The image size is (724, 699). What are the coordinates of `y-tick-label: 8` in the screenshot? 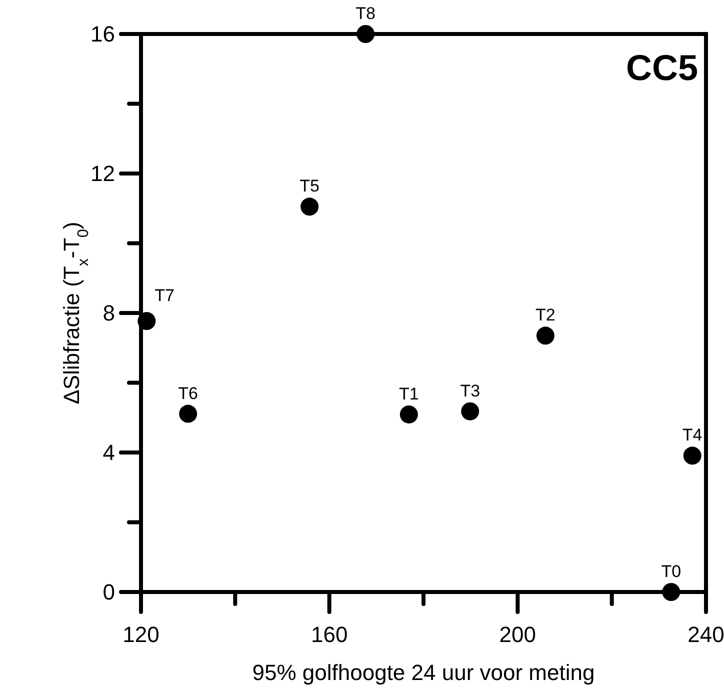 It's located at (108, 313).